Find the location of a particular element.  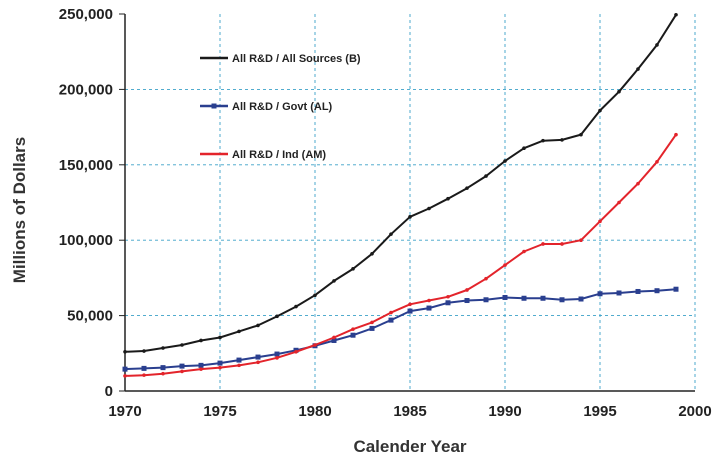

y-axis-title: Millions of Dollars is located at coordinates (19, 210).